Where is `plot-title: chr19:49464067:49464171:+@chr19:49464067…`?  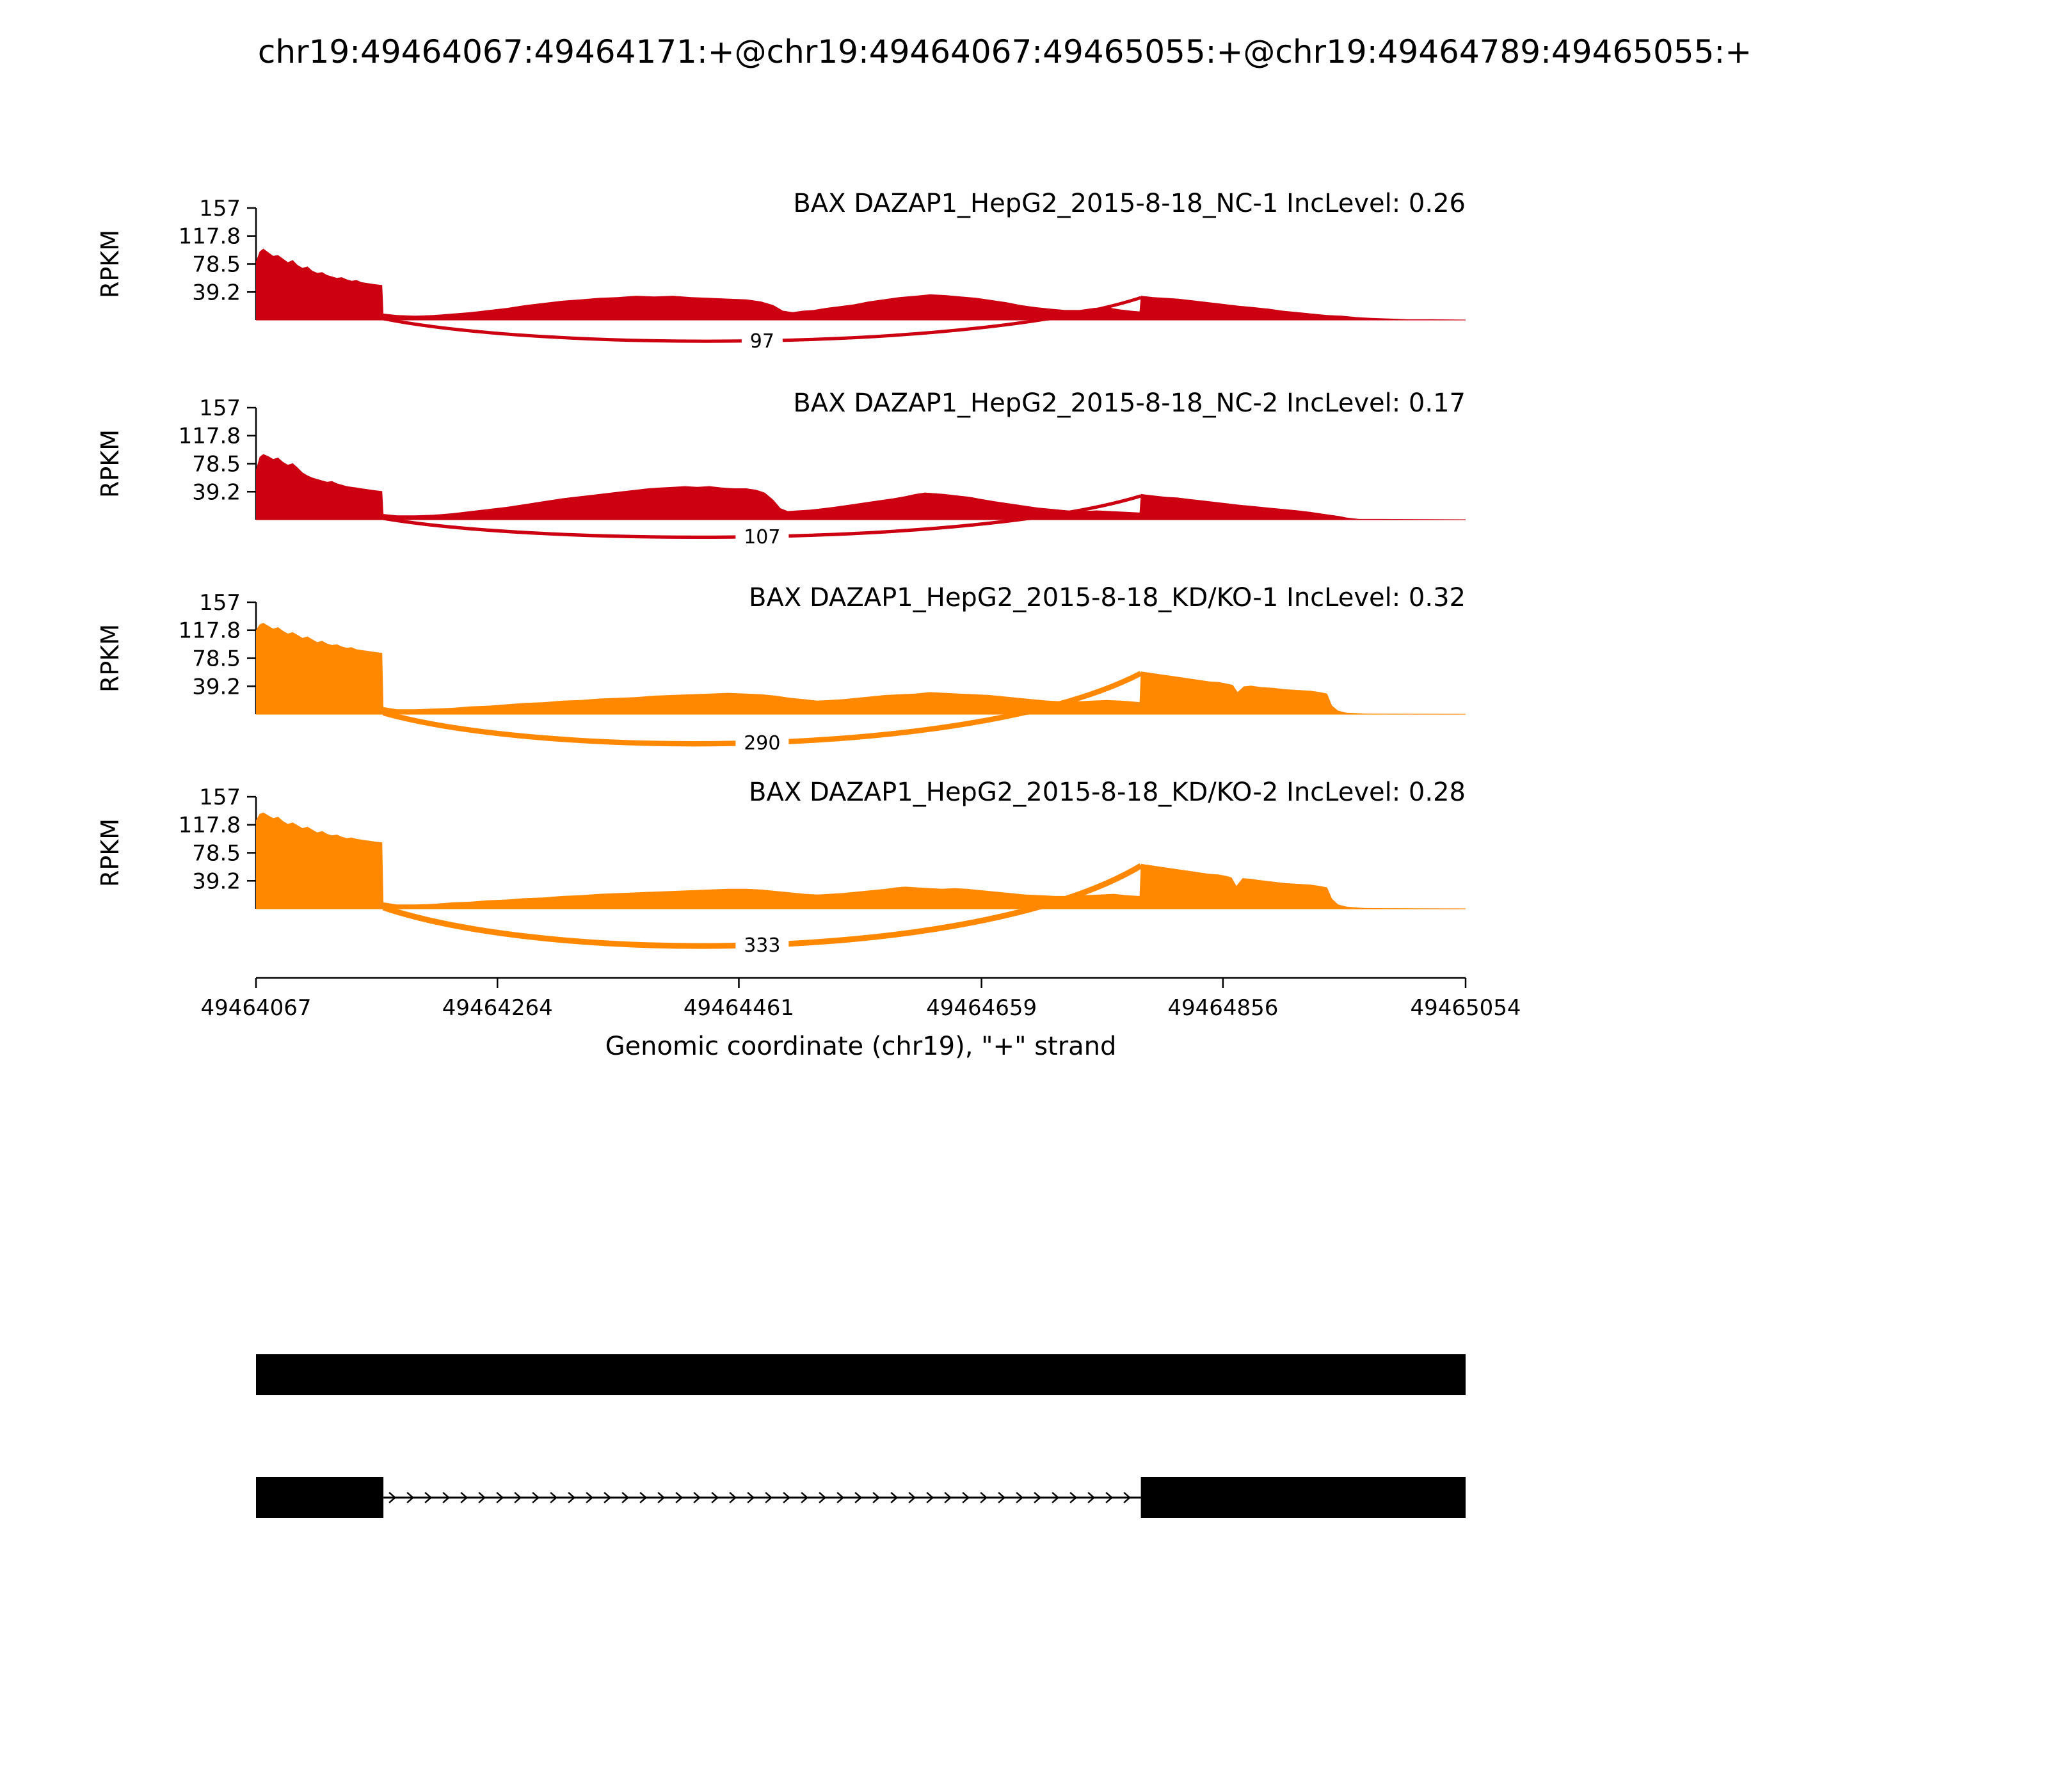 plot-title: chr19:49464067:49464171:+@chr19:49464067… is located at coordinates (1005, 51).